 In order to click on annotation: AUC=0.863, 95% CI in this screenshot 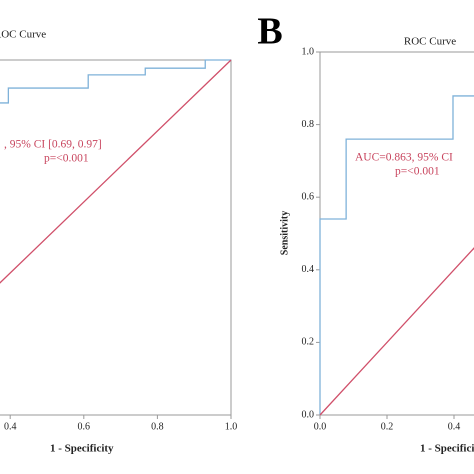, I will do `click(404, 158)`.